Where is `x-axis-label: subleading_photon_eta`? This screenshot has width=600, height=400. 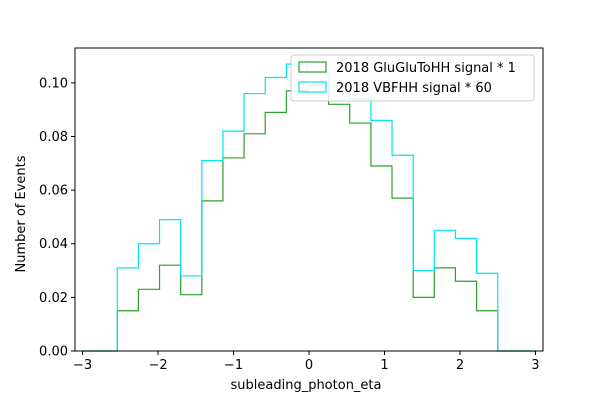
x-axis-label: subleading_photon_eta is located at coordinates (306, 385).